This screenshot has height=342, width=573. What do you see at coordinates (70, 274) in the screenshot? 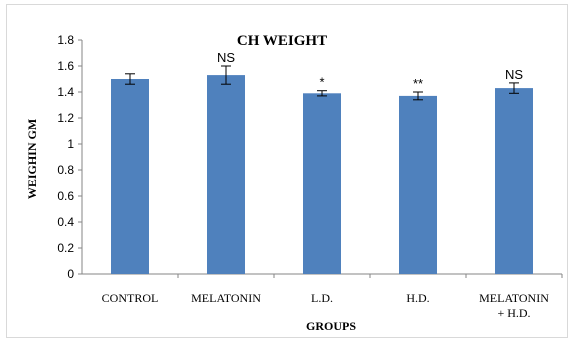
I see `y-tick-label: 0` at bounding box center [70, 274].